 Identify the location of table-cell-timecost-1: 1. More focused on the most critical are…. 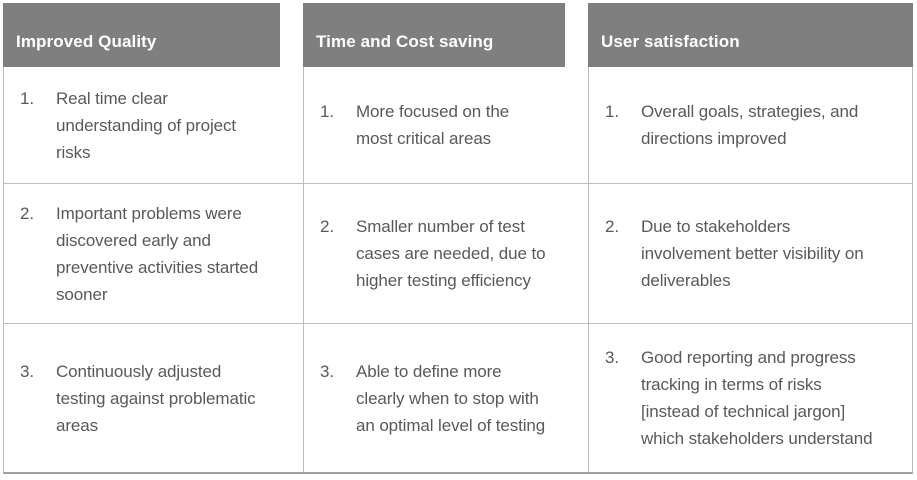
(446, 125).